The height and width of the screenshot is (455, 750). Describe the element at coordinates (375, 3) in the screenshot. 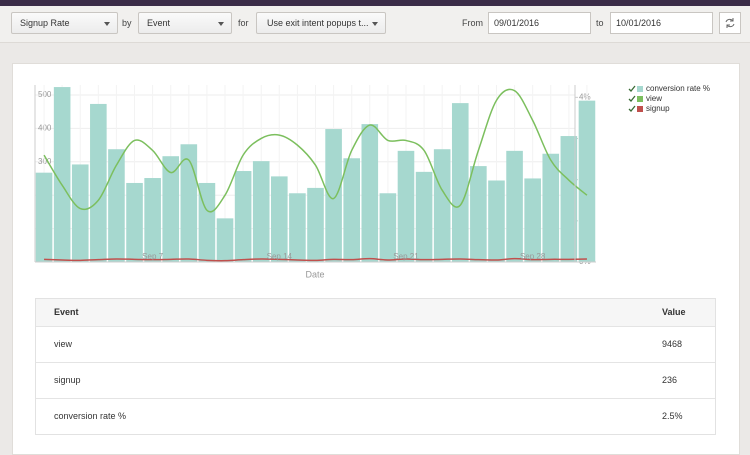

I see `top-bar` at that location.